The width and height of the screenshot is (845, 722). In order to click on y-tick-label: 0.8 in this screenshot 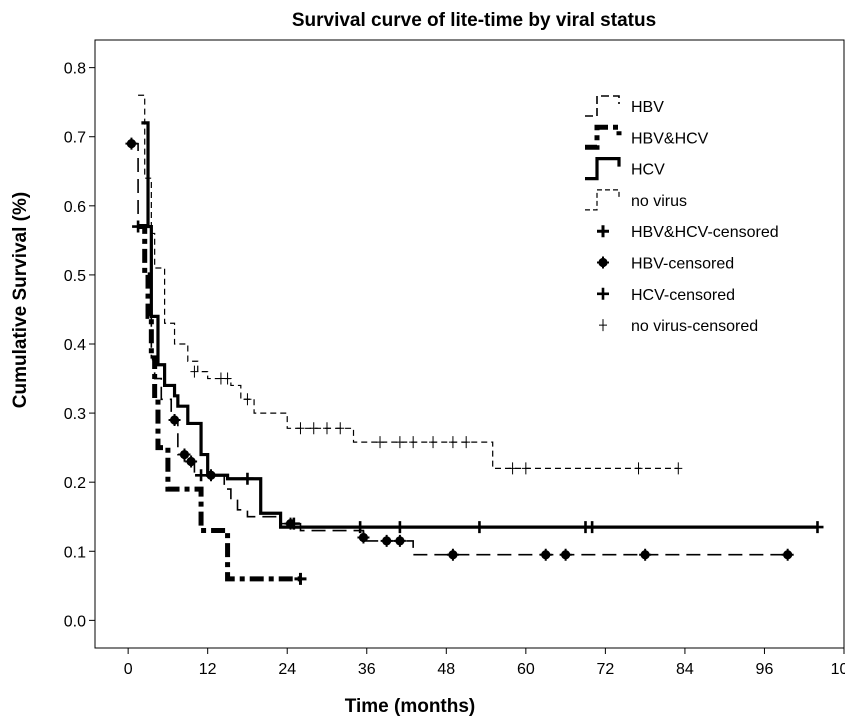, I will do `click(75, 69)`.